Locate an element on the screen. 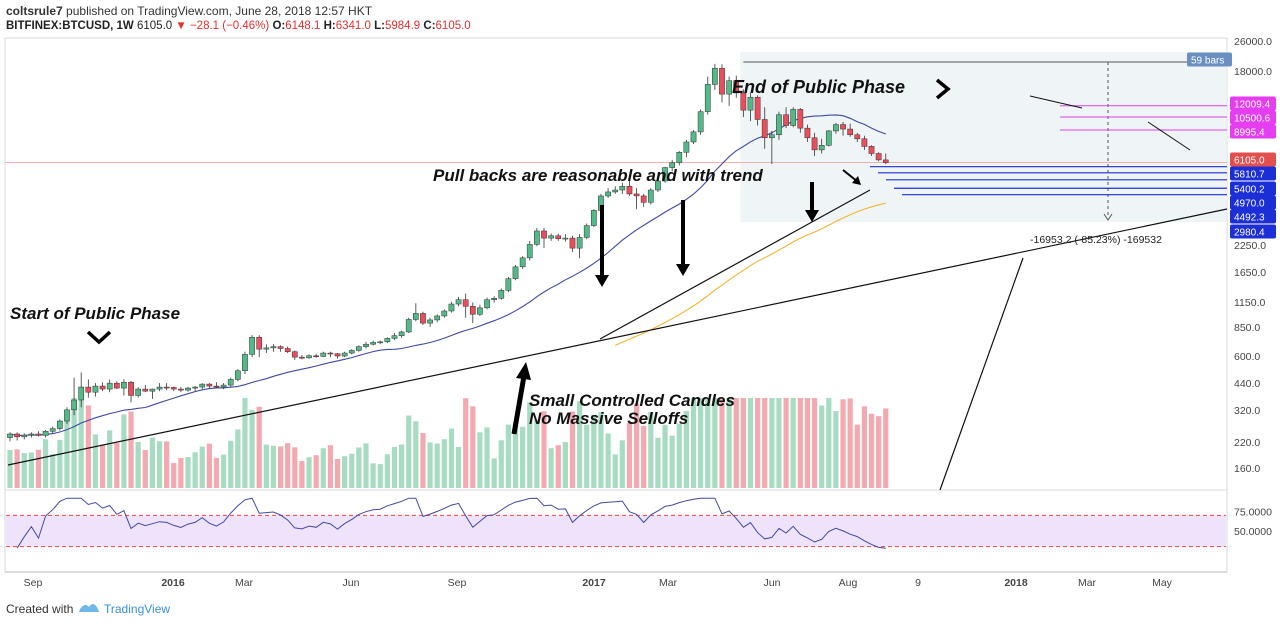  symbol-label: BITFINEX:BTCUSD, 1W is located at coordinates (70, 26).